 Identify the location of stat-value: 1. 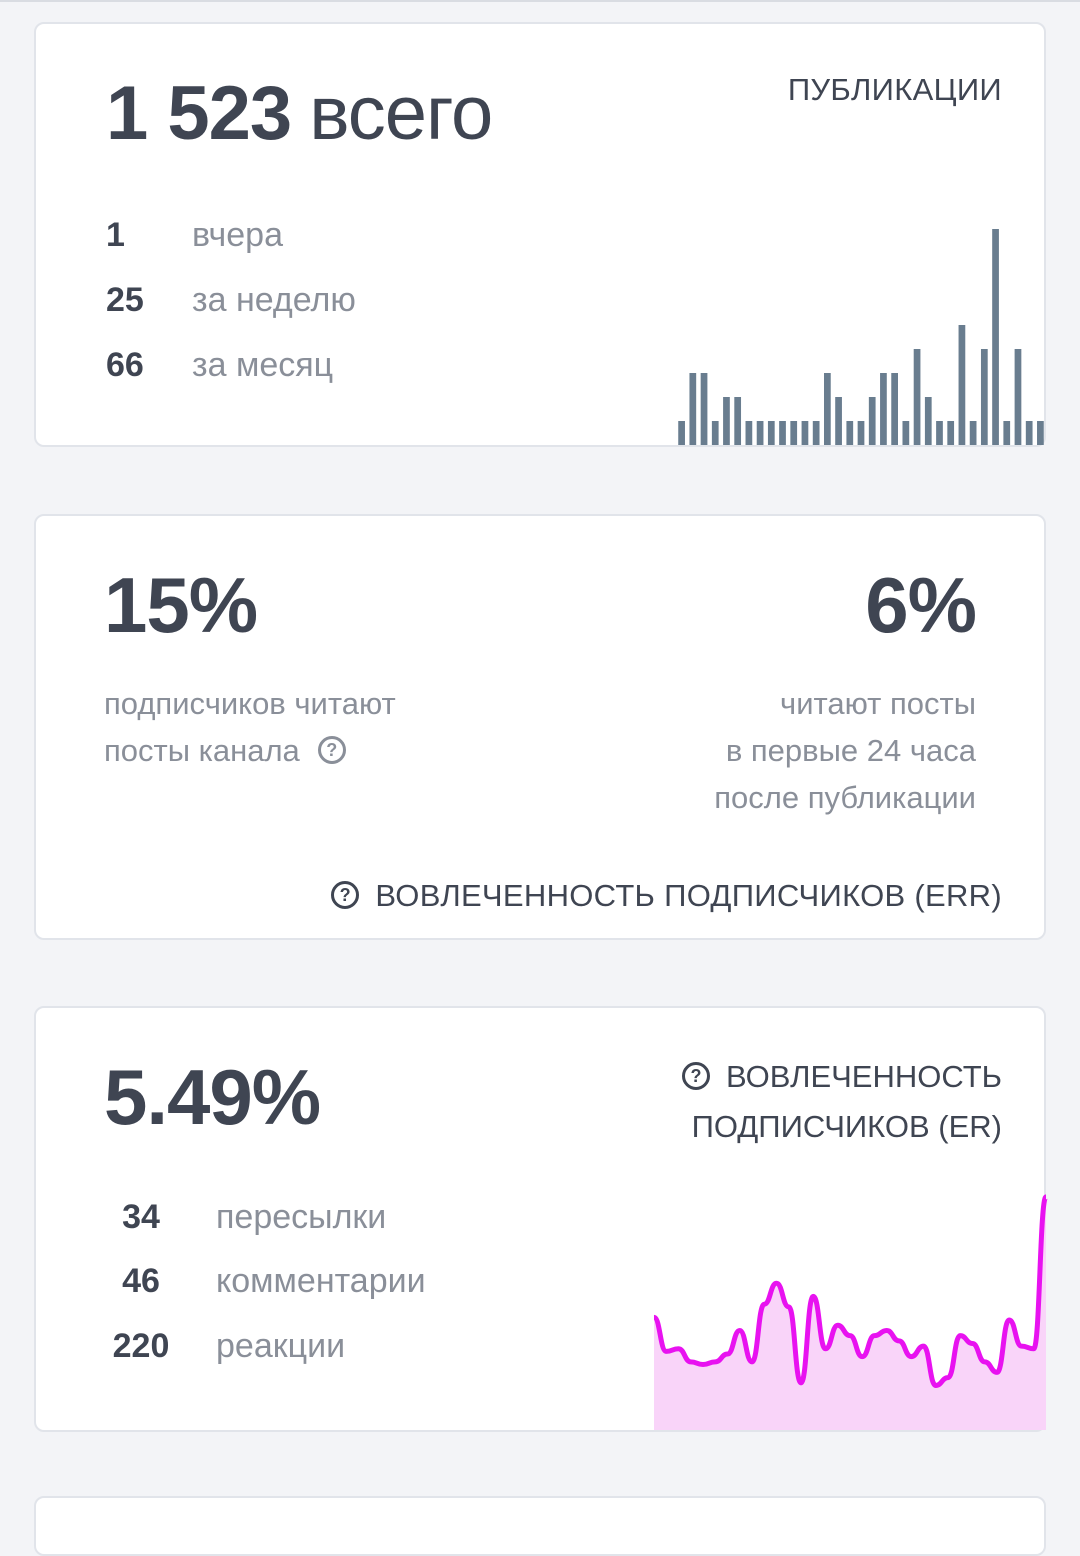
(115, 235).